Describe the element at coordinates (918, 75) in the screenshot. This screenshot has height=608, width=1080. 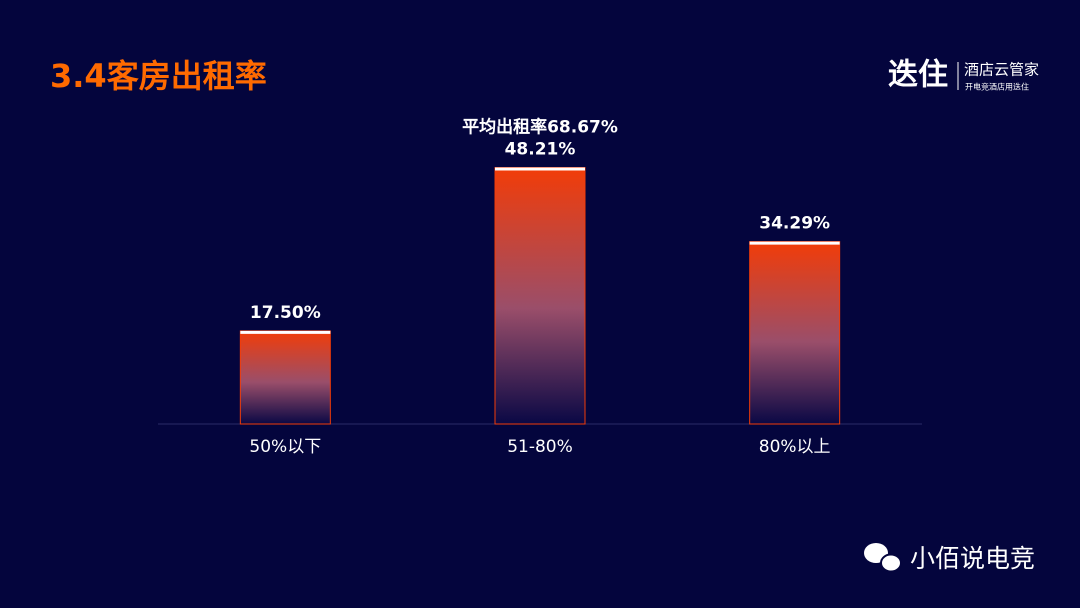
I see `logo-brand: 迭住` at that location.